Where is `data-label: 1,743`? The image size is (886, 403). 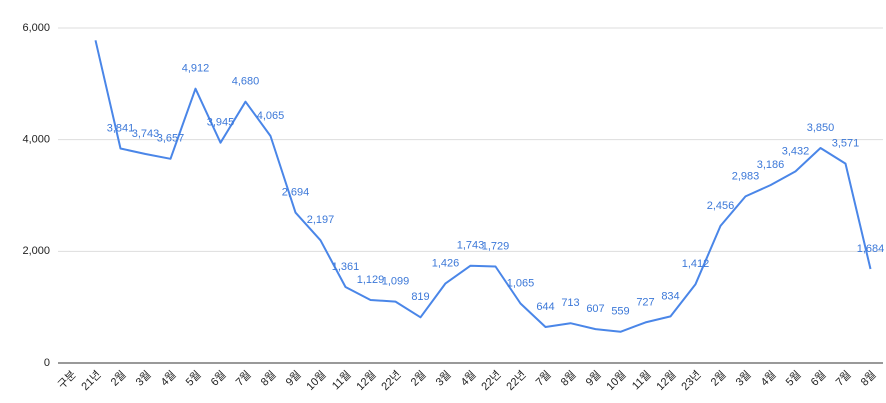 data-label: 1,743 is located at coordinates (471, 246).